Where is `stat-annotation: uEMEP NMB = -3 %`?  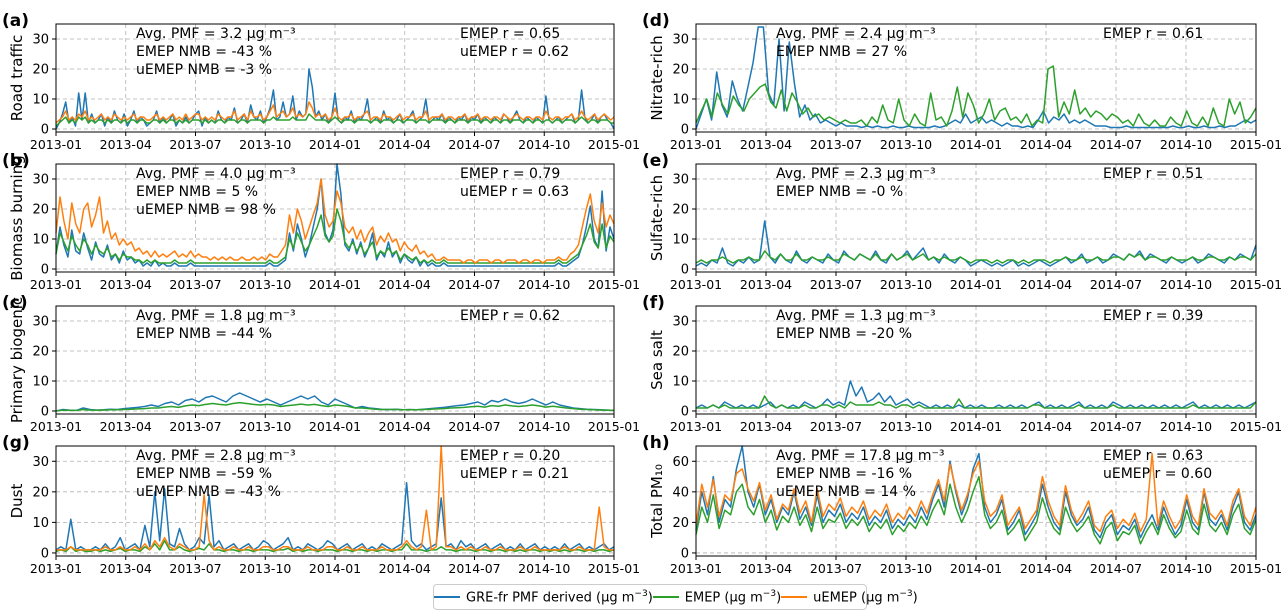 stat-annotation: uEMEP NMB = -3 % is located at coordinates (204, 70).